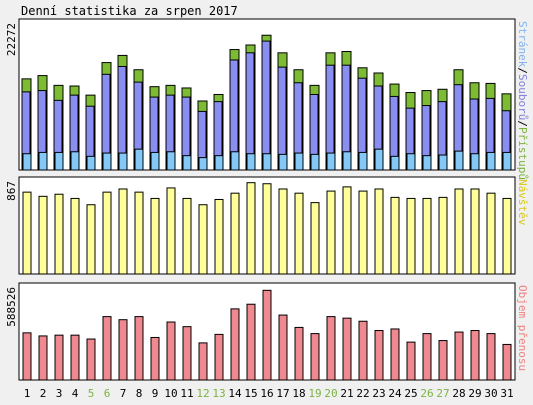 The image size is (533, 405). I want to click on bar-Objem přenosu-day-26, so click(427, 357).